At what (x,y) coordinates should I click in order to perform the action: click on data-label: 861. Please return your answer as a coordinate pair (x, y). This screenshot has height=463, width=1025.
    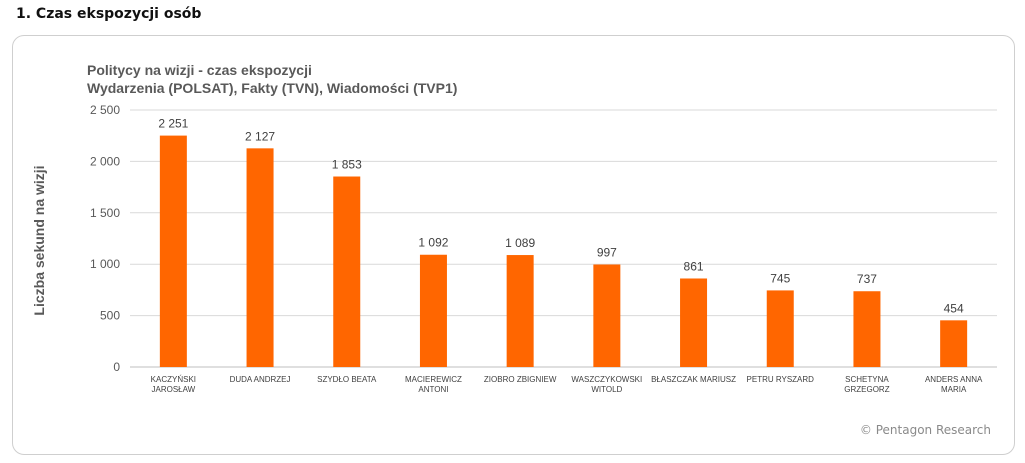
    Looking at the image, I should click on (694, 266).